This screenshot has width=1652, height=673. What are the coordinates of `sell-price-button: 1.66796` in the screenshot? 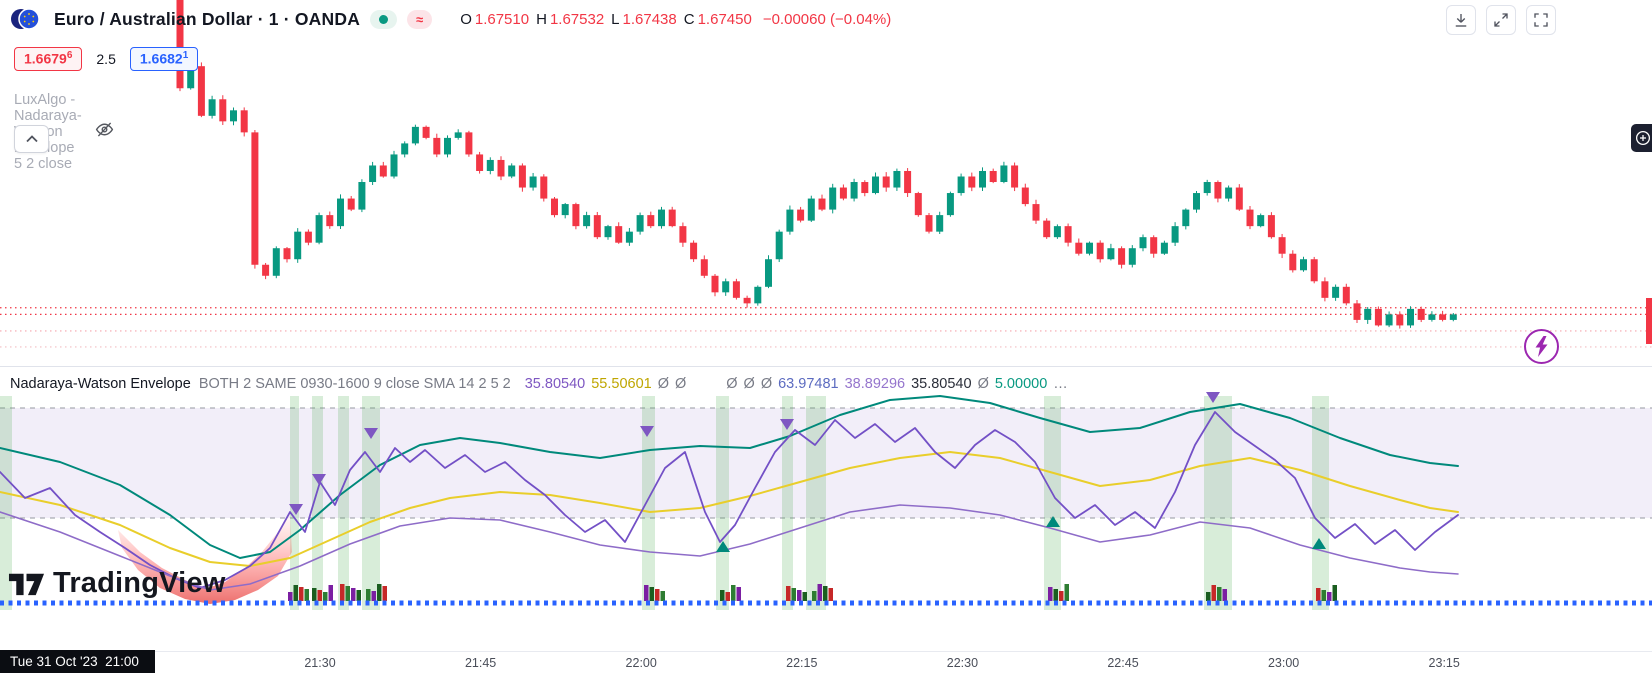 It's located at (48, 59).